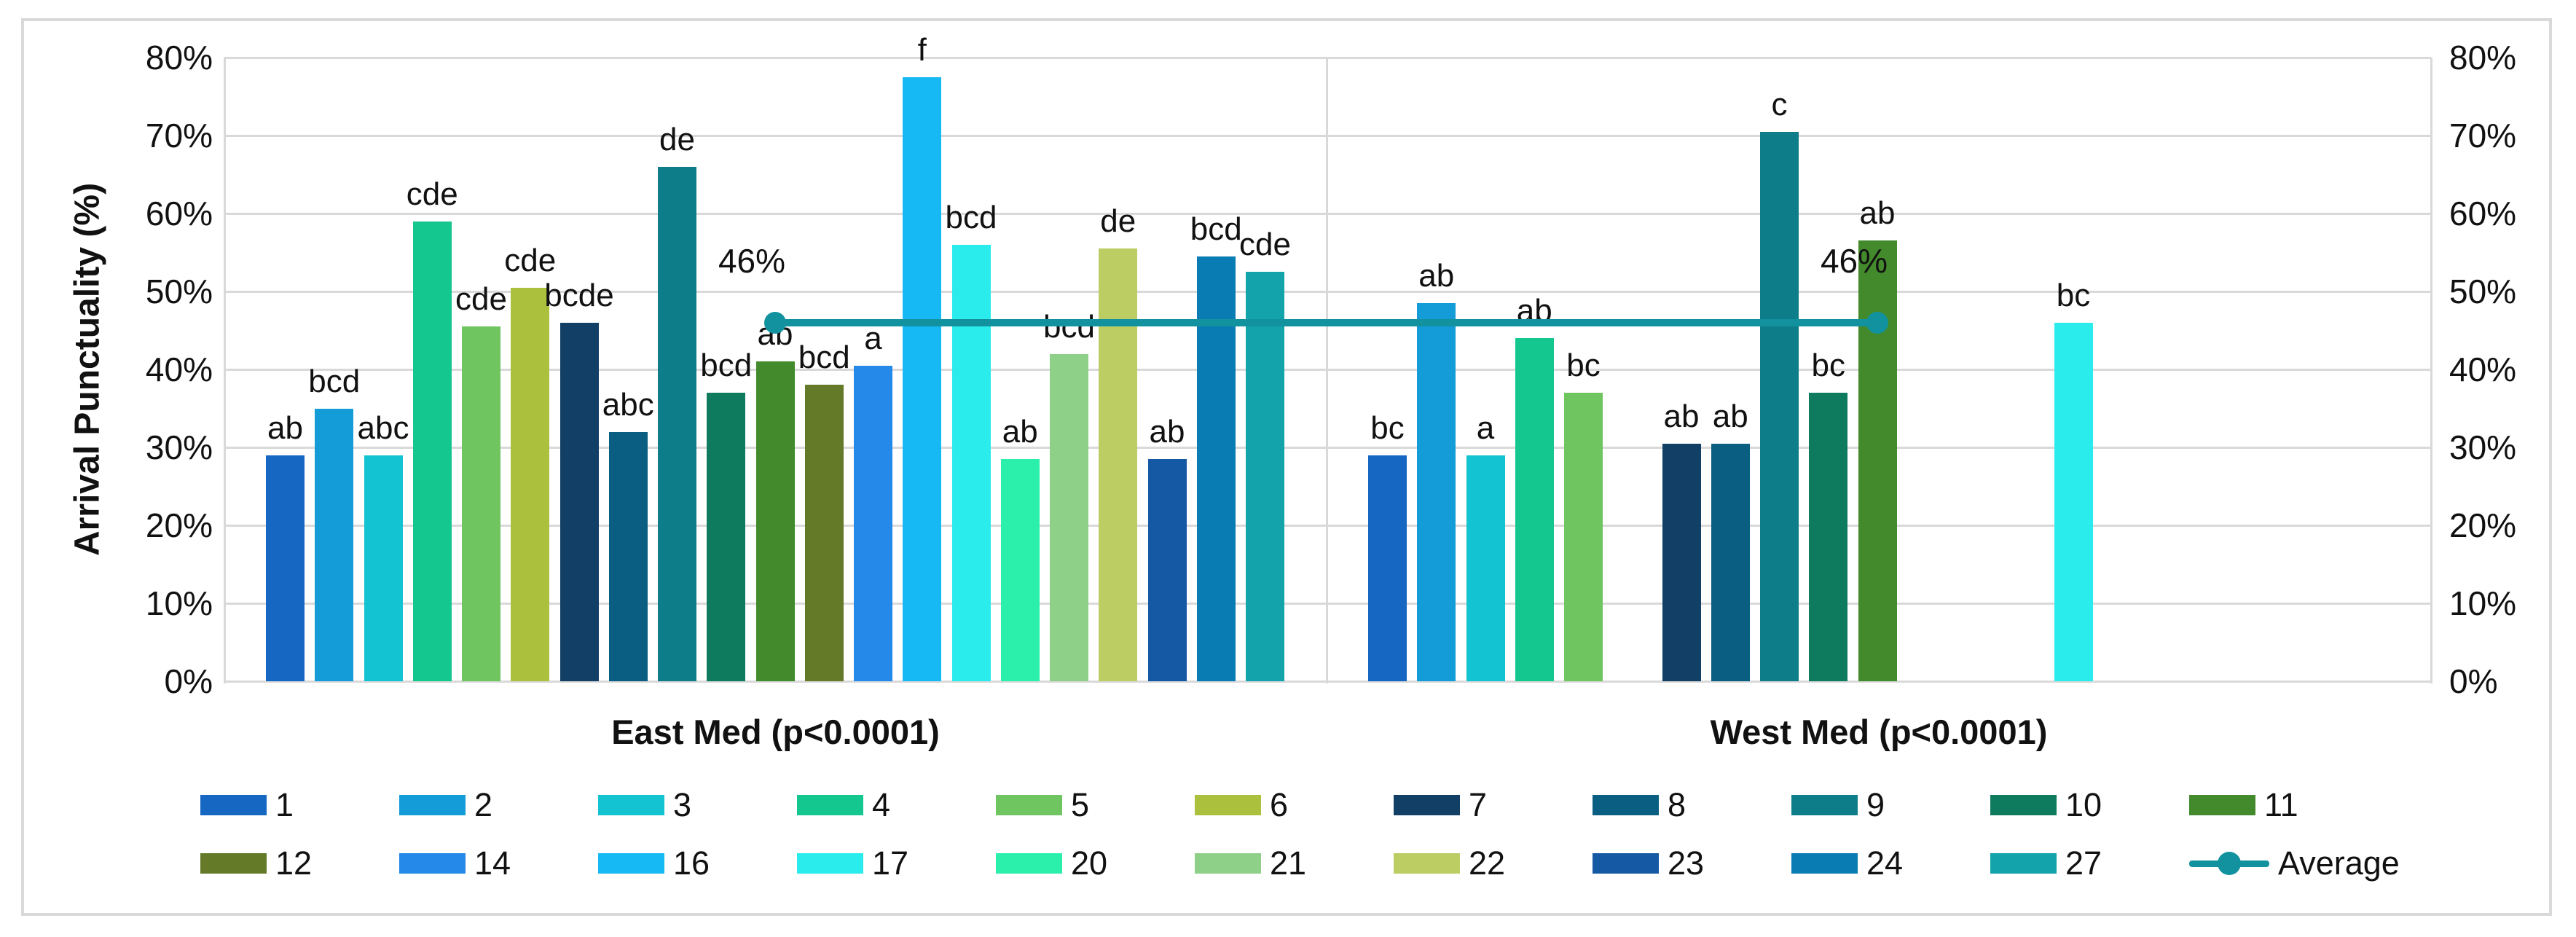 The width and height of the screenshot is (2576, 937). I want to click on gridline-0%, so click(1327, 682).